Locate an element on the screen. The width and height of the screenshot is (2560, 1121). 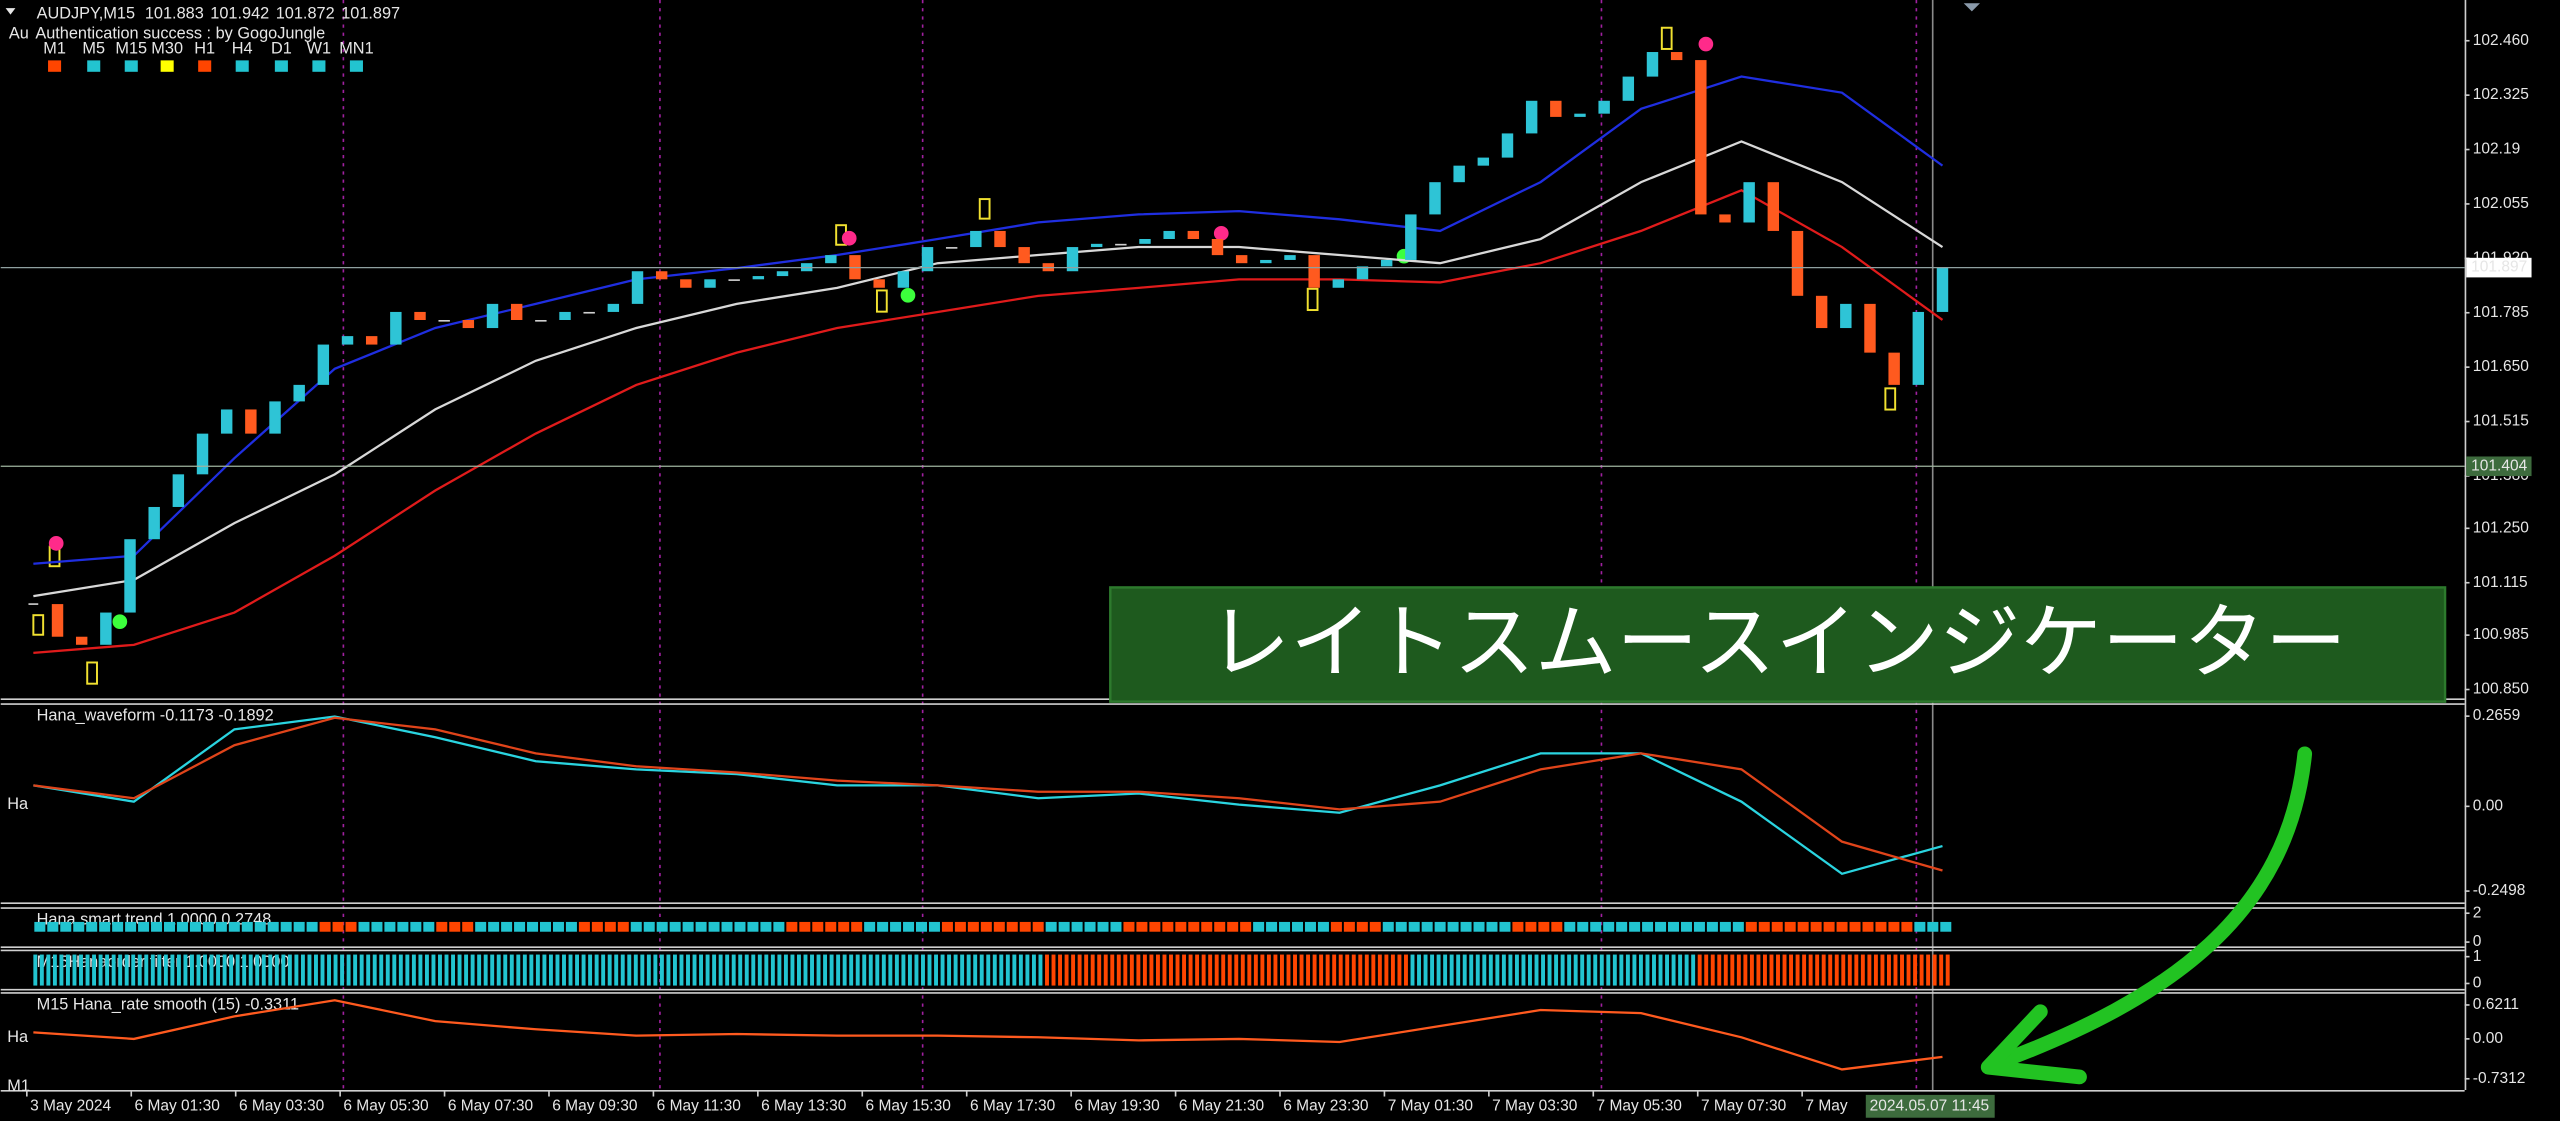
x-tick-label: 7 May 07:30 is located at coordinates (1744, 1105).